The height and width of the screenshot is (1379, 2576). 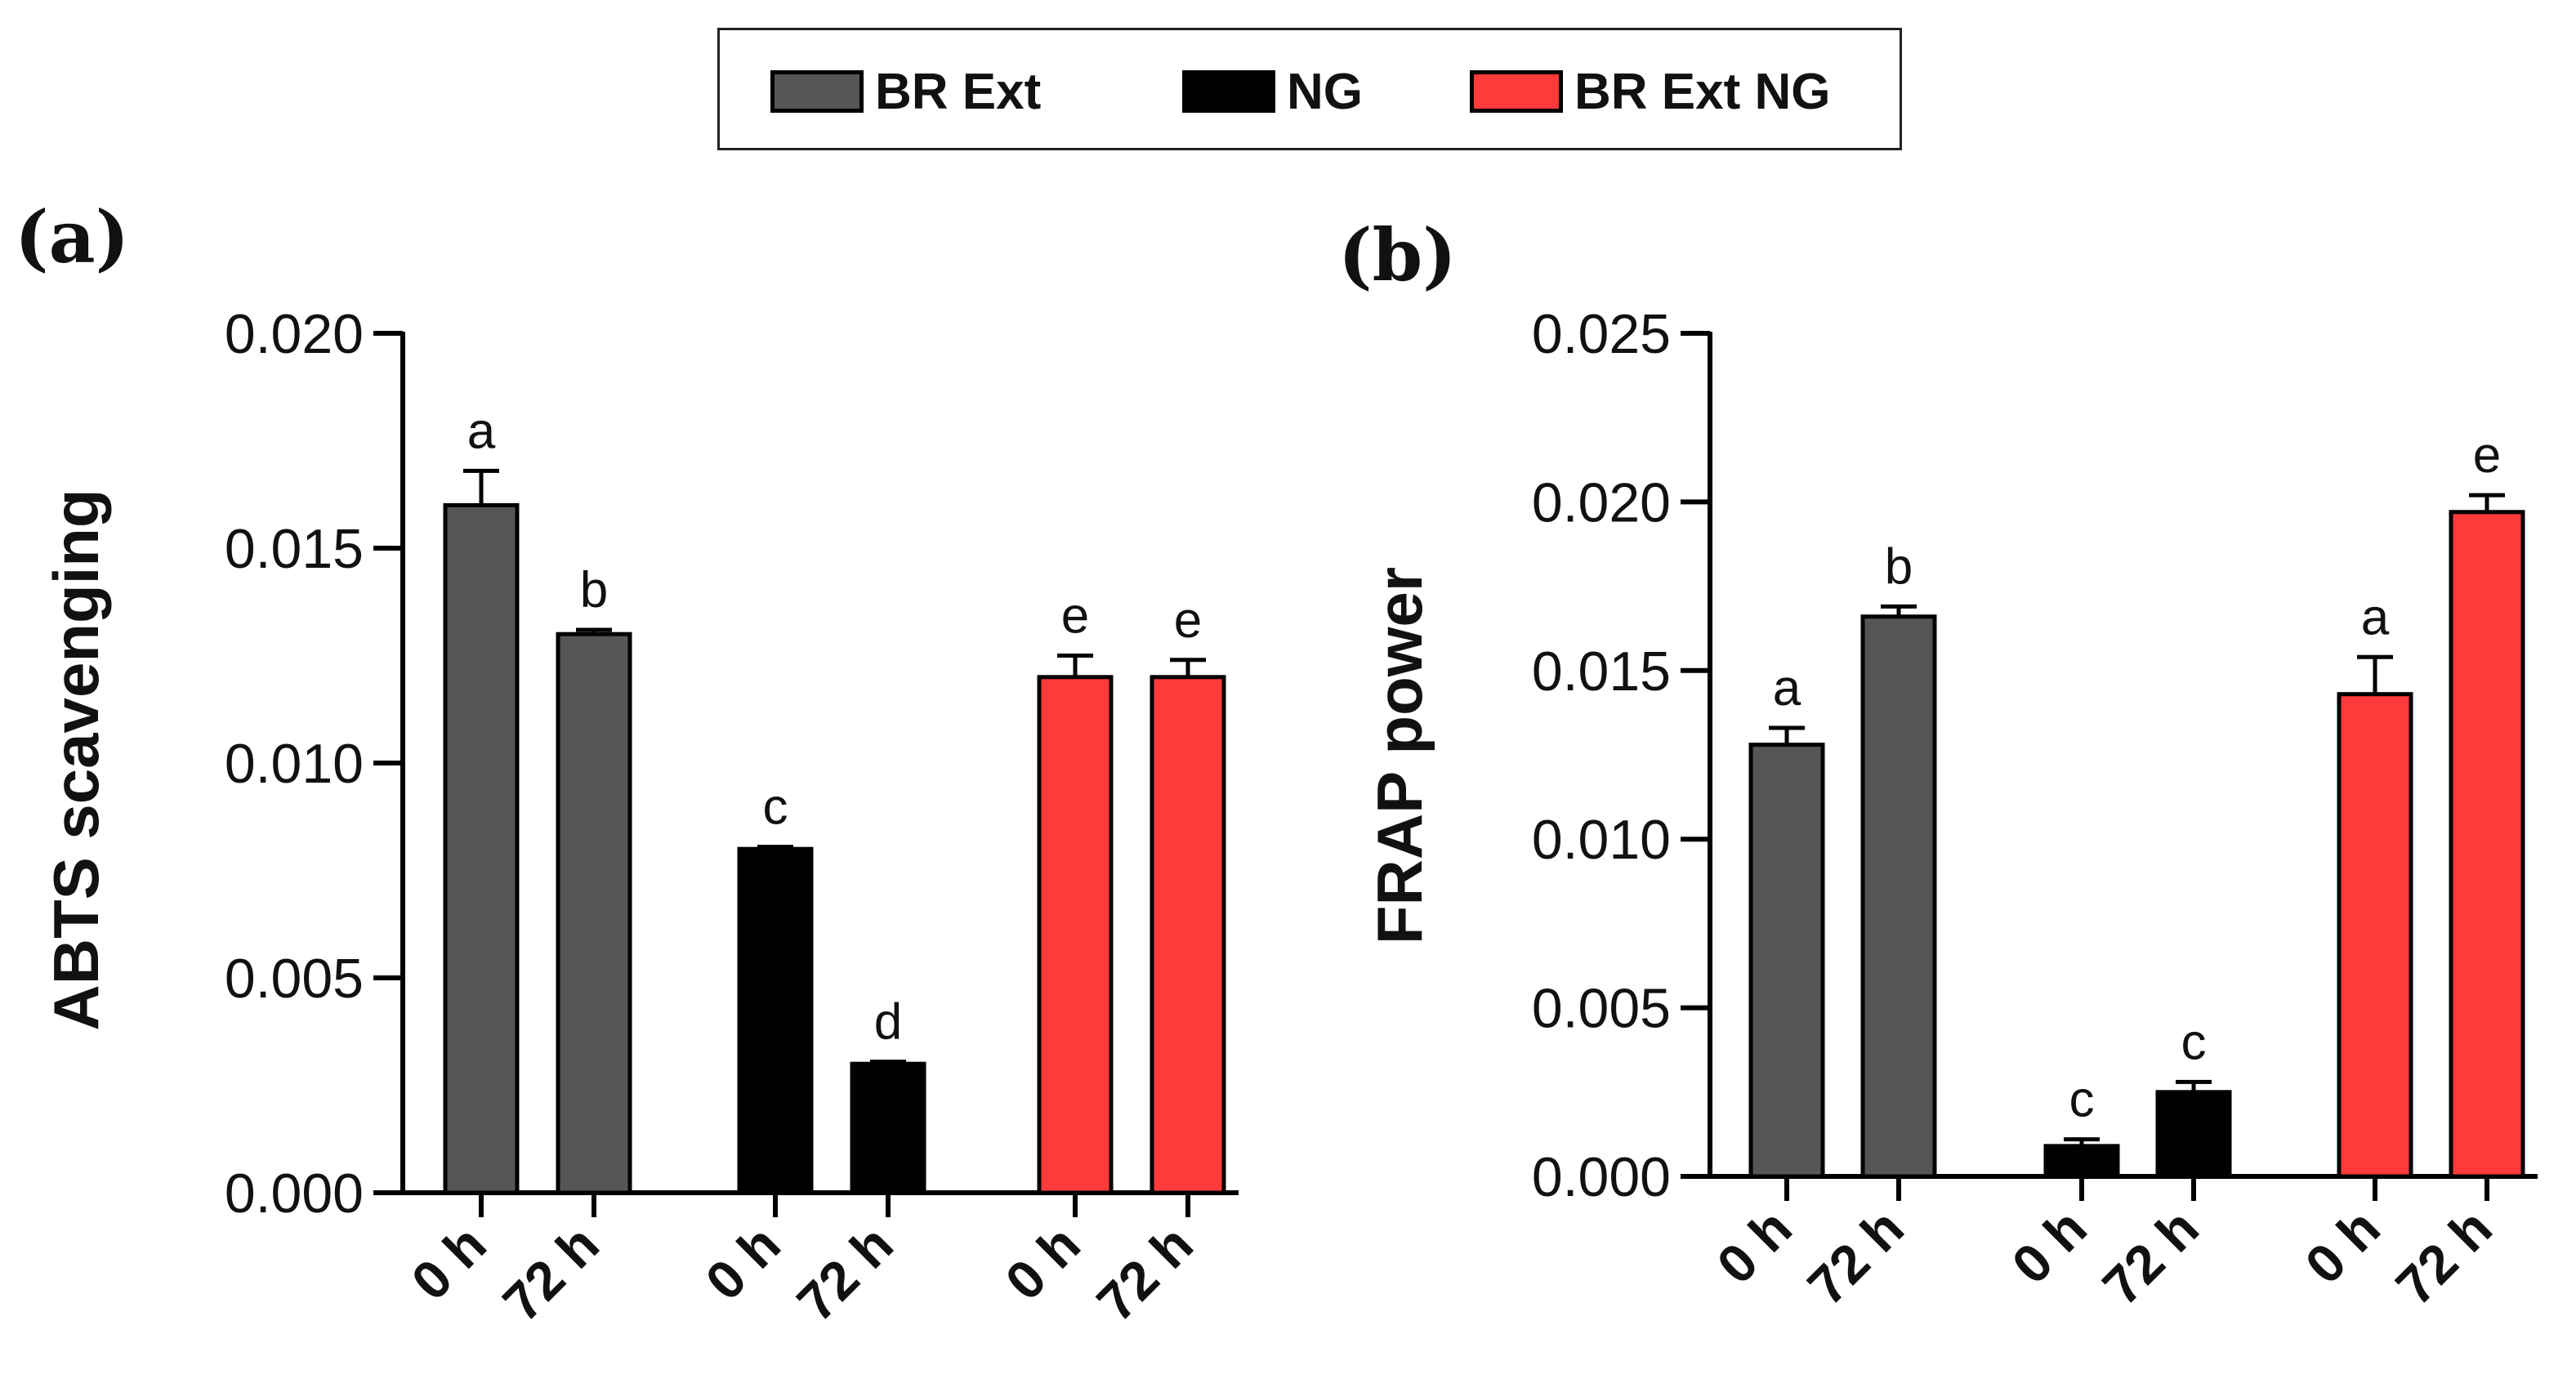 What do you see at coordinates (1397, 255) in the screenshot?
I see `panel-label-b: (b)` at bounding box center [1397, 255].